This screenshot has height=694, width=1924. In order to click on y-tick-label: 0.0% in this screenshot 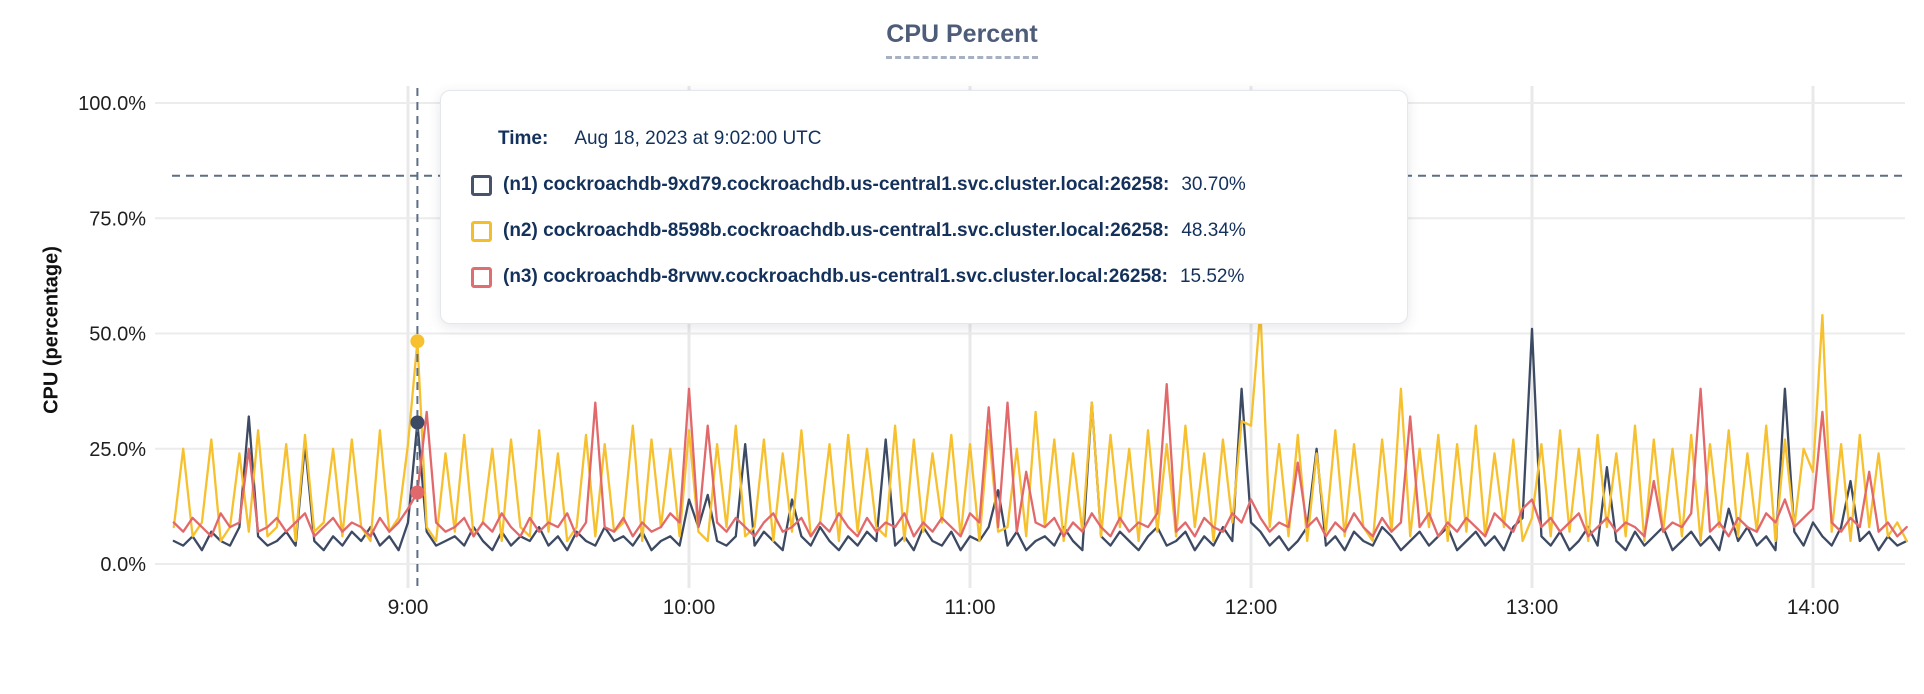, I will do `click(123, 565)`.